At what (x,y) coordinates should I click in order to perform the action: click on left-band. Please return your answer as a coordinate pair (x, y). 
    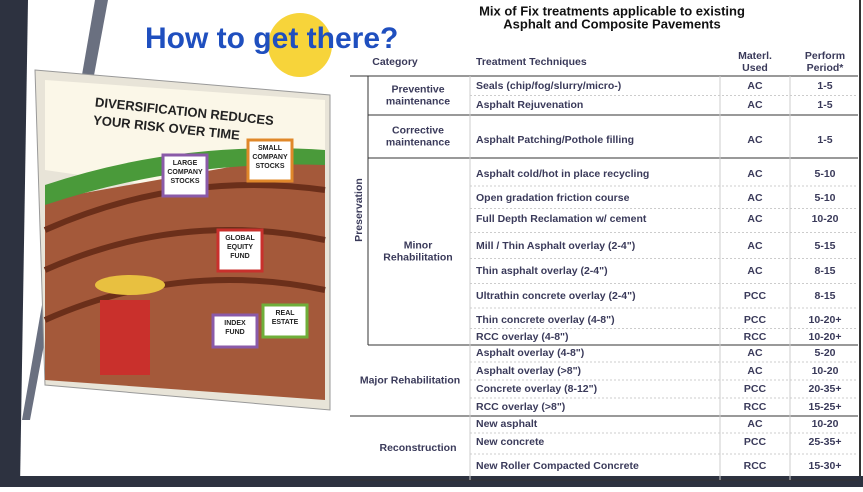
    Looking at the image, I should click on (14, 243).